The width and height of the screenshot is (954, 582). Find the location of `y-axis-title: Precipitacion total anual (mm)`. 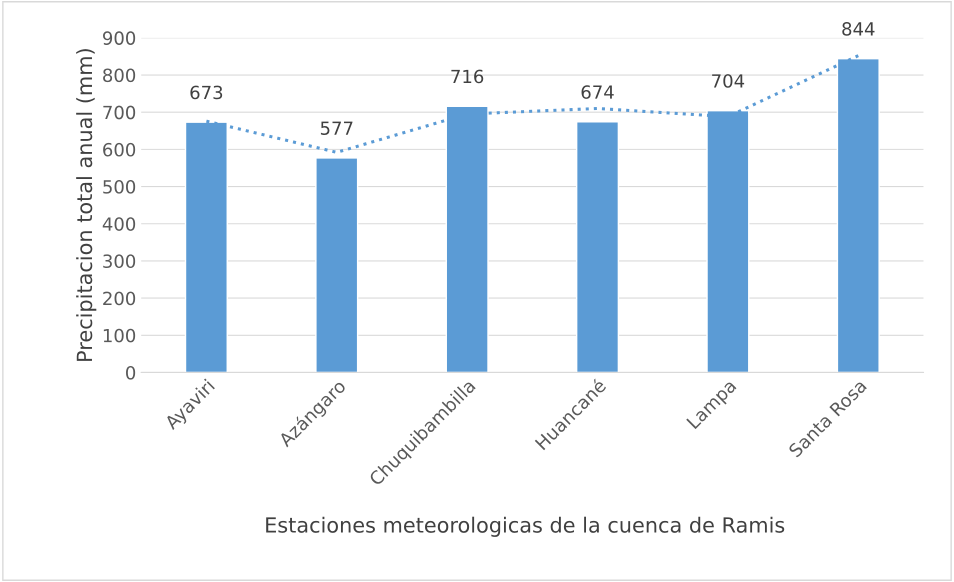

y-axis-title: Precipitacion total anual (mm) is located at coordinates (86, 205).